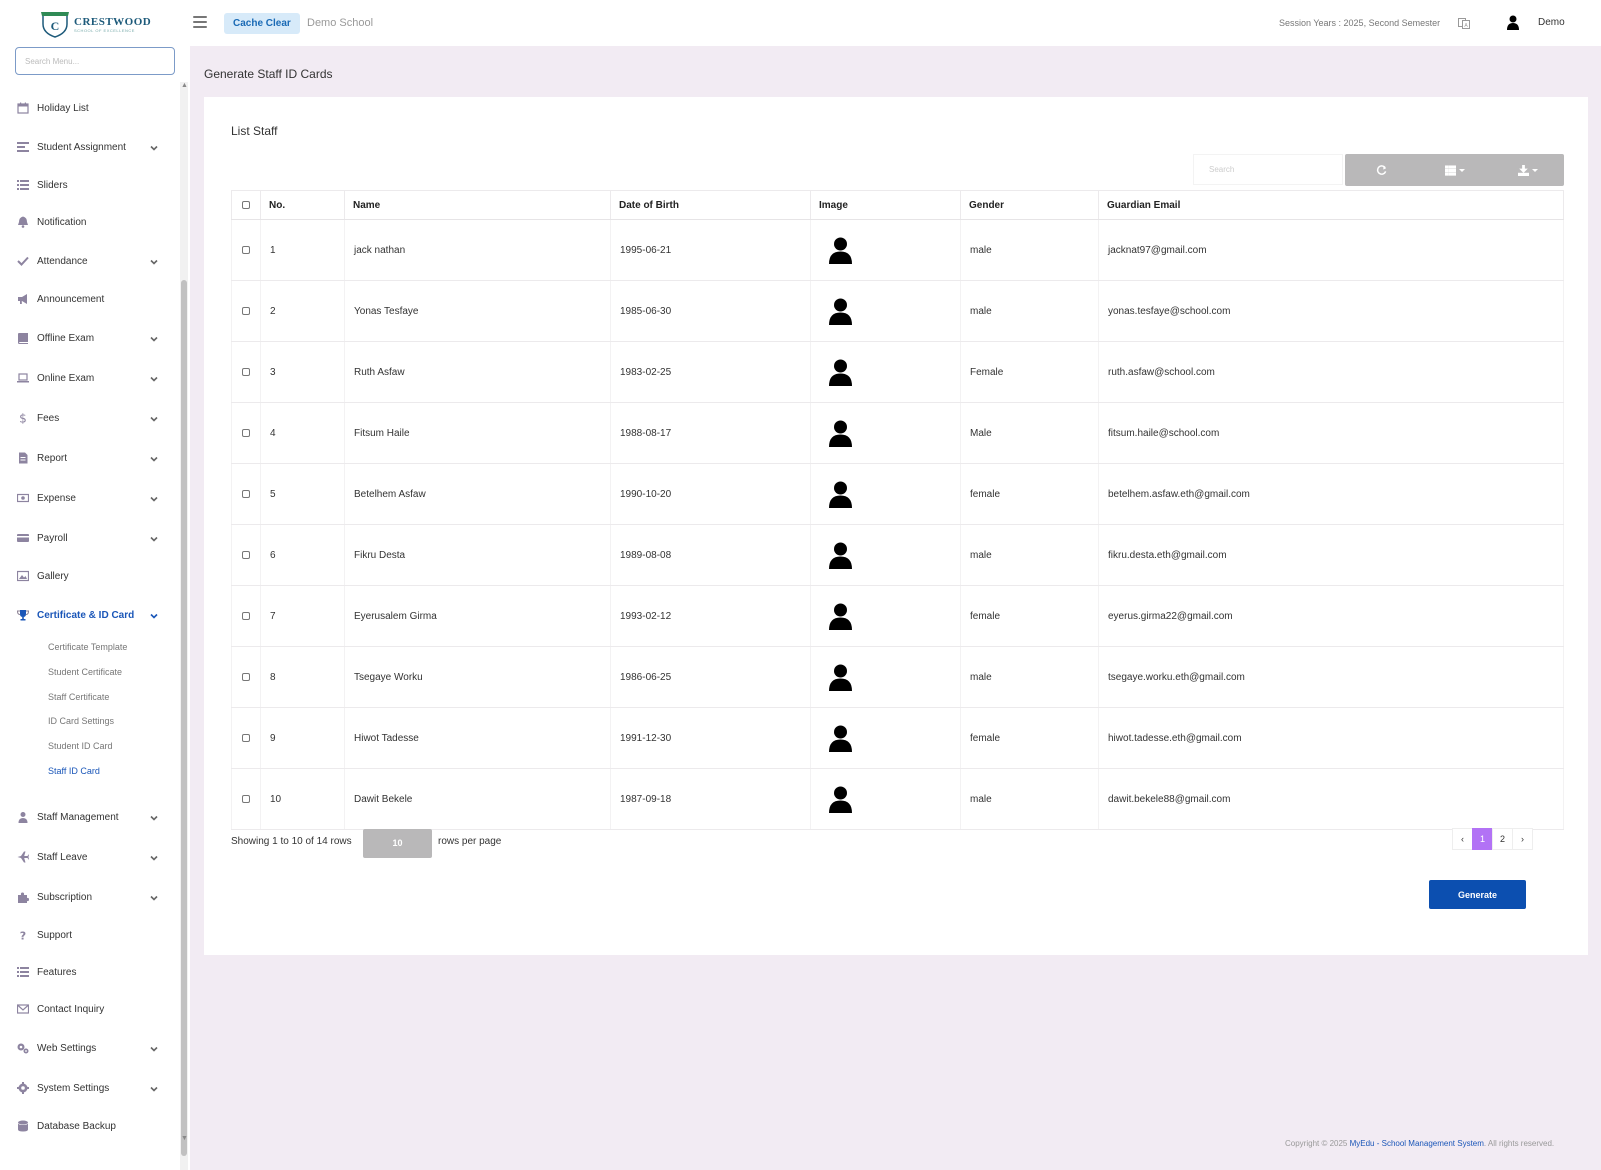  Describe the element at coordinates (81, 721) in the screenshot. I see `submenu-item-id-card-settings: ID Card Settings` at that location.